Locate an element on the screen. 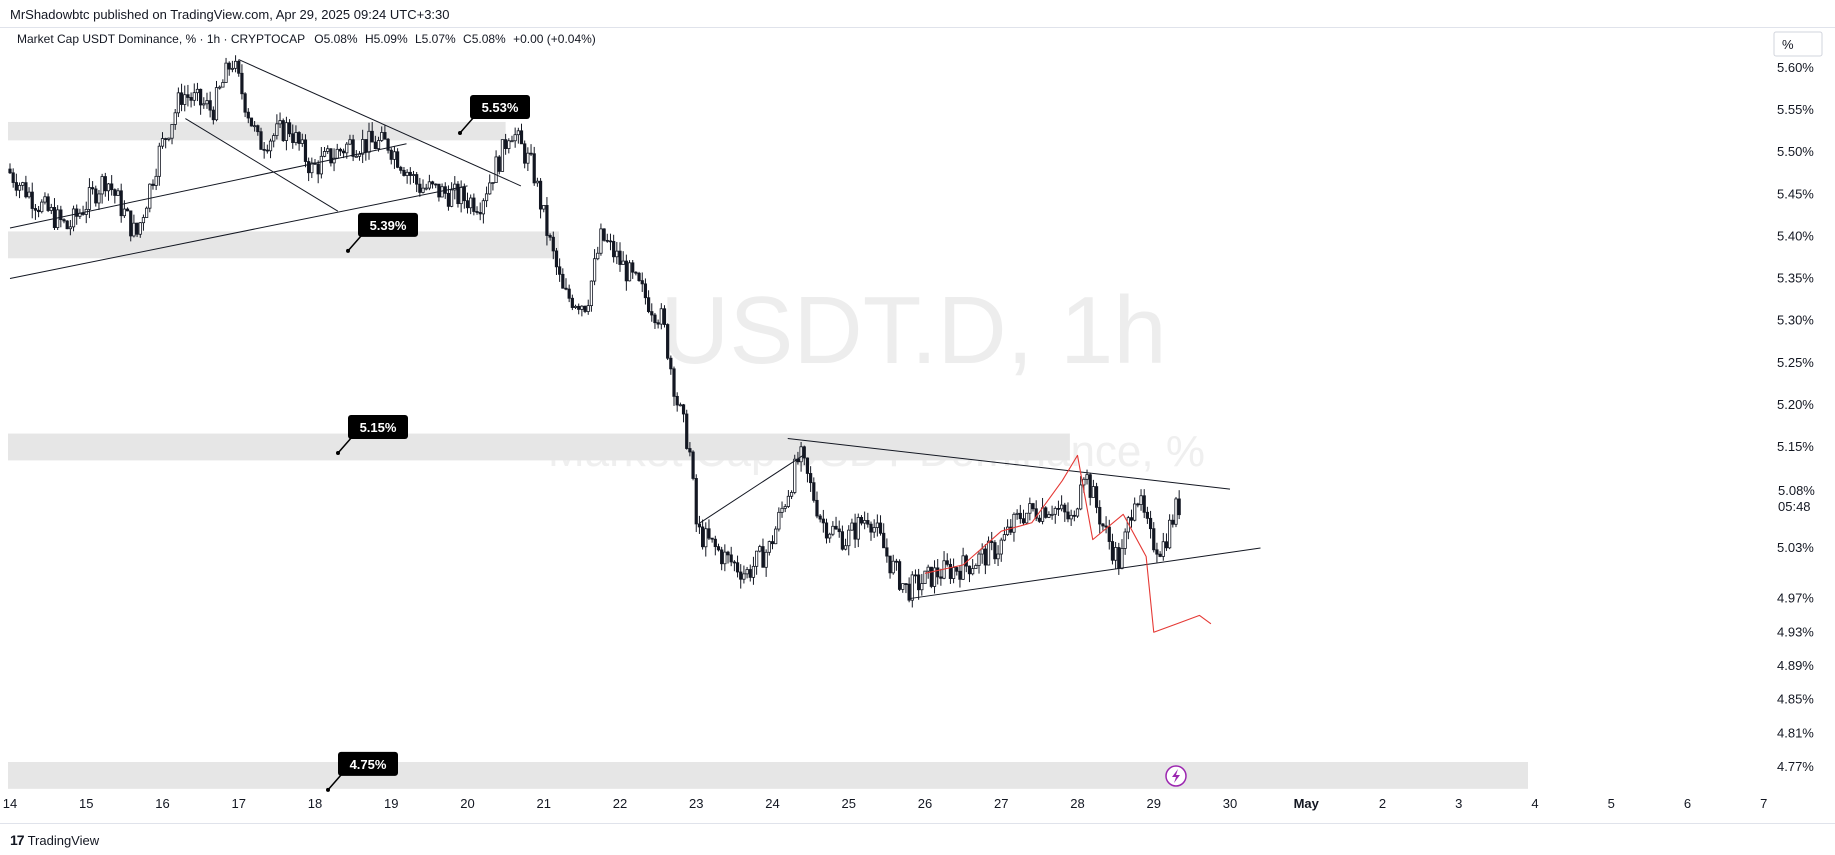 The width and height of the screenshot is (1835, 855). event-marker is located at coordinates (1176, 776).